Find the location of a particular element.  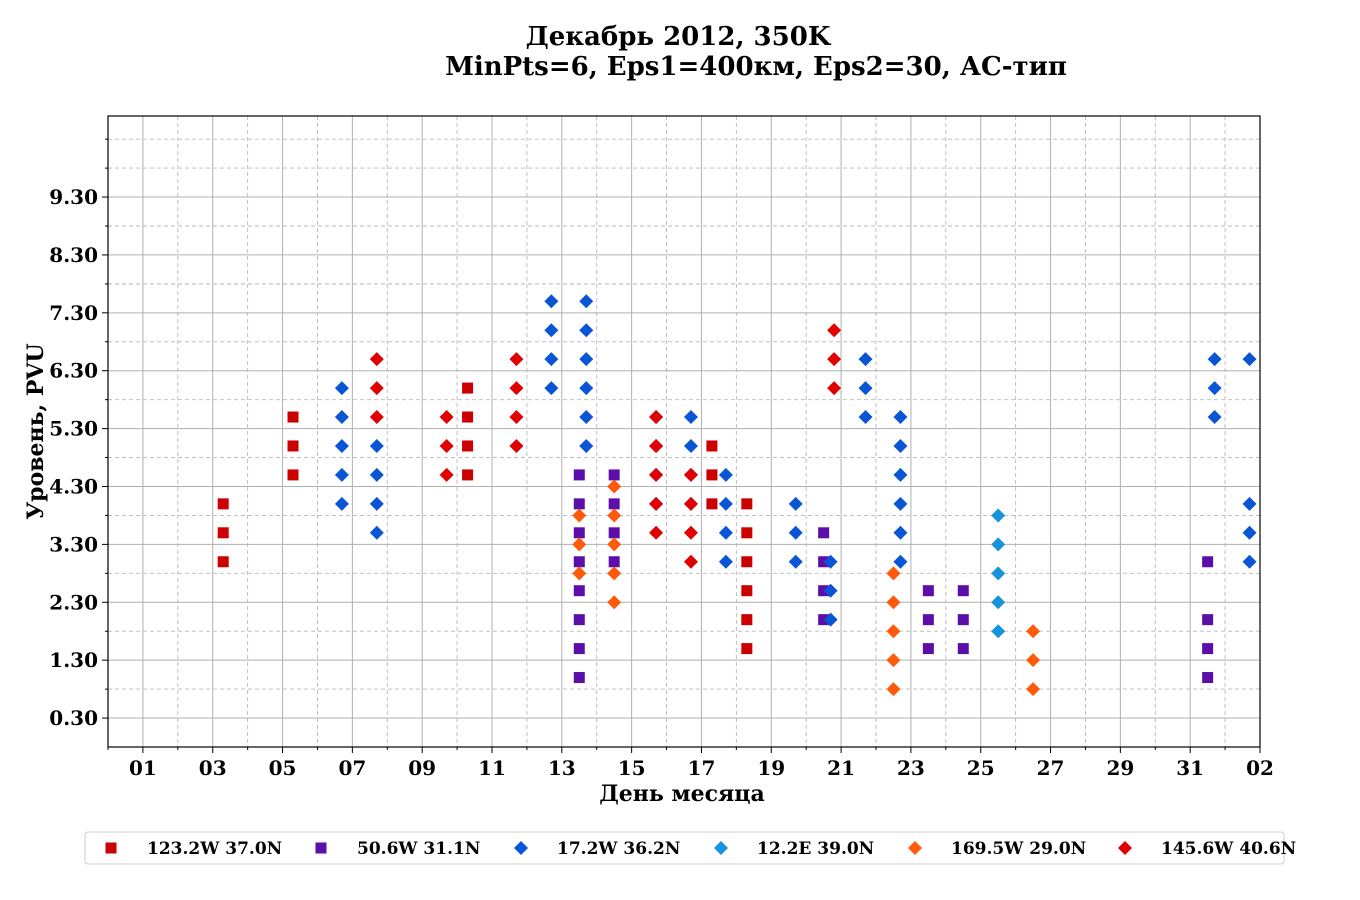

x-tick-label: 29 is located at coordinates (1120, 768).